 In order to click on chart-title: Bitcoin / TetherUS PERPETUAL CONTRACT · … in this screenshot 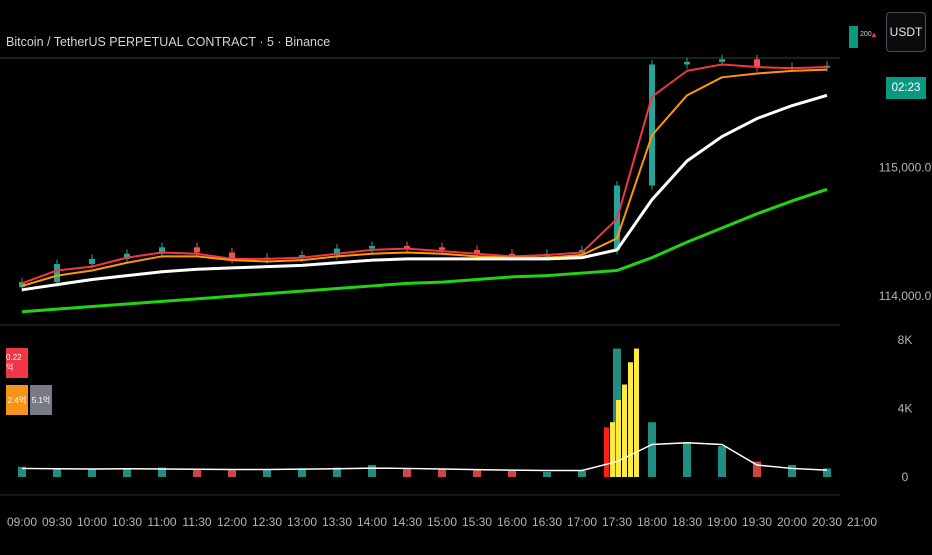, I will do `click(168, 42)`.